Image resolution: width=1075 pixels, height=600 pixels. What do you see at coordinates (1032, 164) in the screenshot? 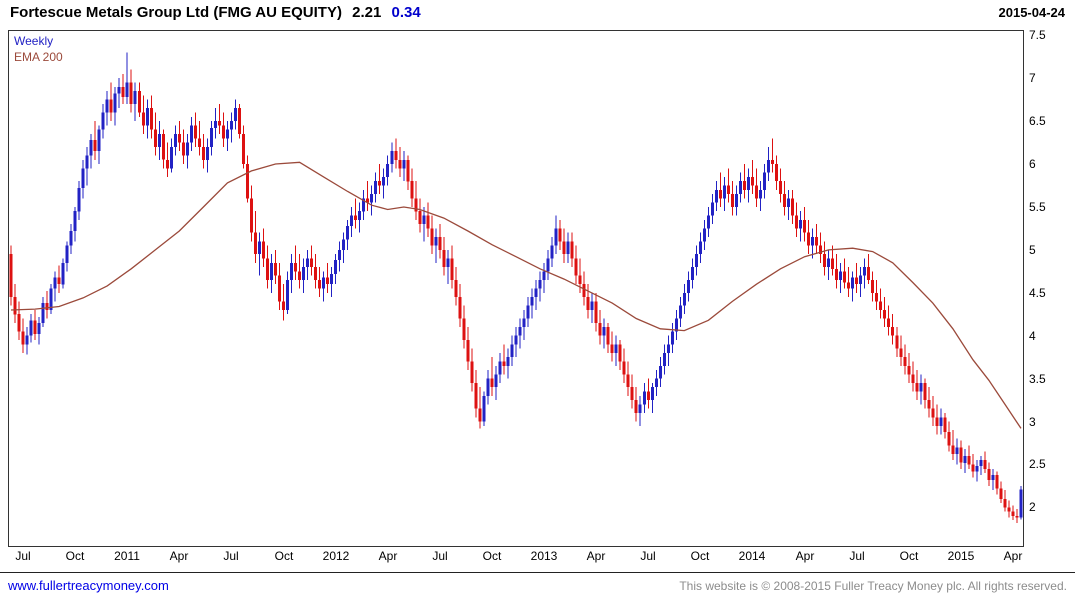
I see `y-axis-label: 6` at bounding box center [1032, 164].